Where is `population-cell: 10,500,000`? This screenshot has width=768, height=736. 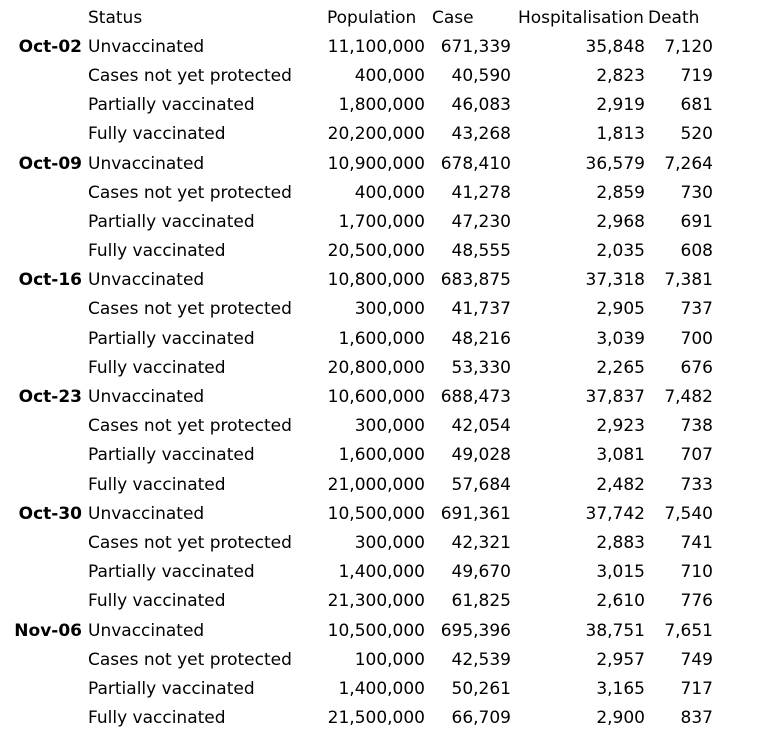 population-cell: 10,500,000 is located at coordinates (376, 513).